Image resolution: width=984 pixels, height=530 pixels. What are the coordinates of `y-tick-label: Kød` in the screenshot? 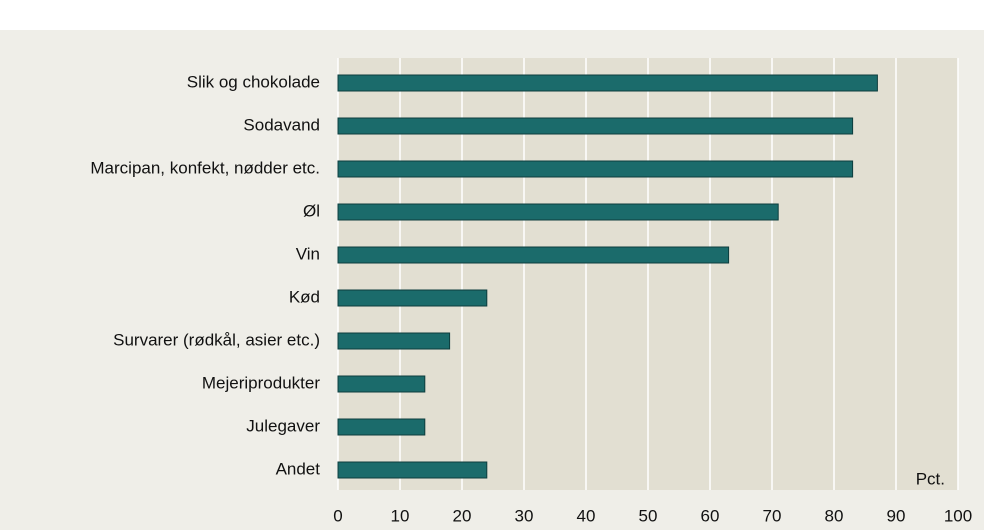 It's located at (304, 296).